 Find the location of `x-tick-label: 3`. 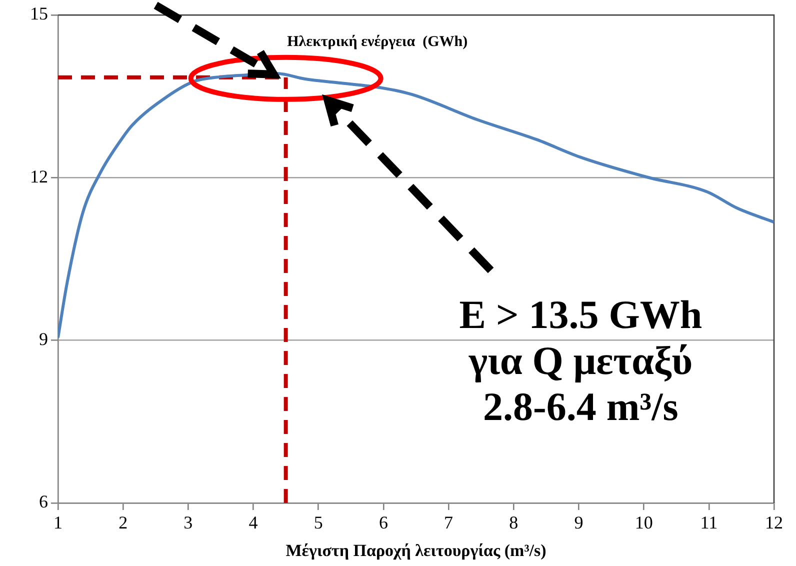

x-tick-label: 3 is located at coordinates (188, 522).